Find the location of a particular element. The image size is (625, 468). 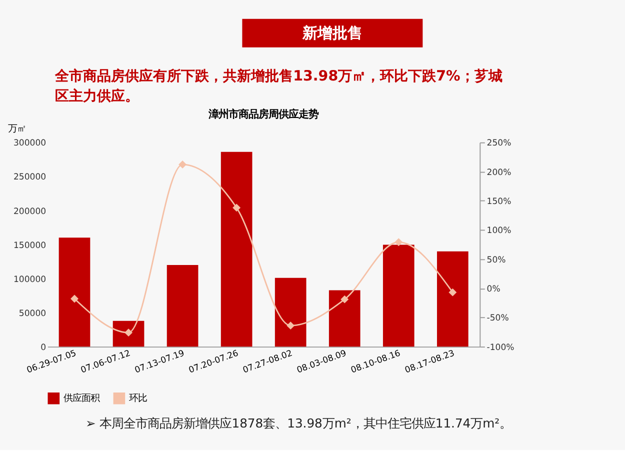

text: 全市商品房供应有所下跌，共新增批售13.98万㎡，环比下跌7%；芗城区主力供应。 is located at coordinates (278, 86).